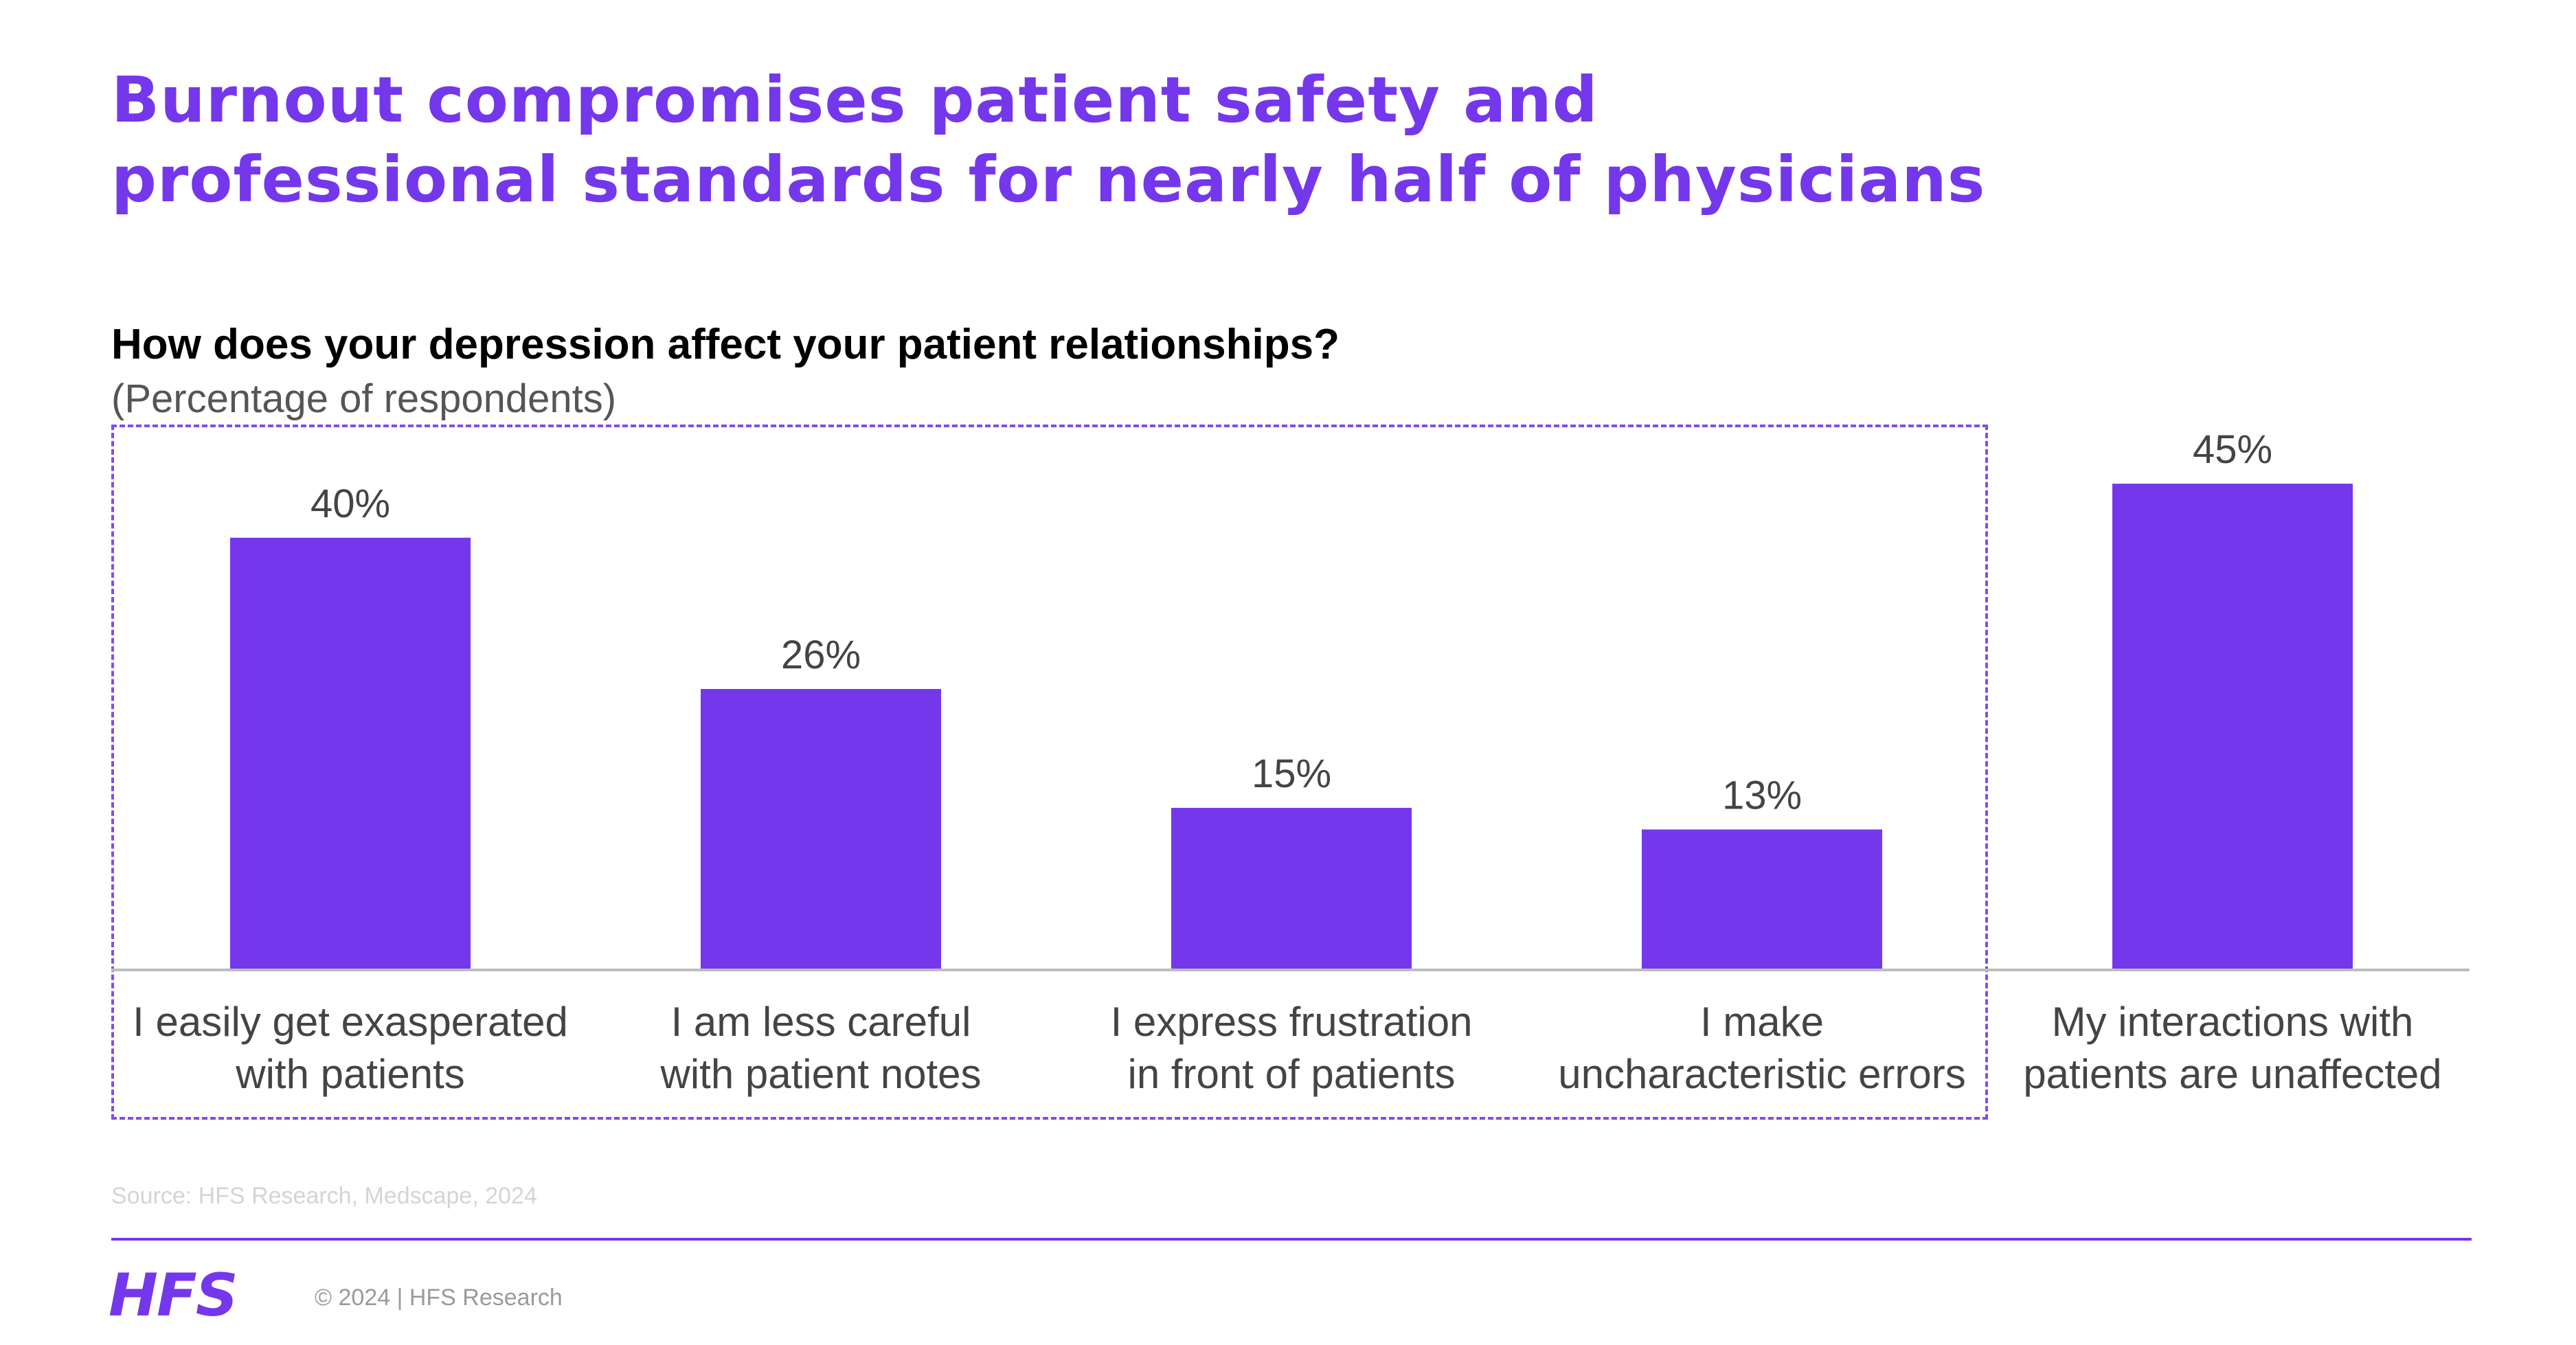 The width and height of the screenshot is (2576, 1345). What do you see at coordinates (1291, 773) in the screenshot?
I see `data-label: 15%` at bounding box center [1291, 773].